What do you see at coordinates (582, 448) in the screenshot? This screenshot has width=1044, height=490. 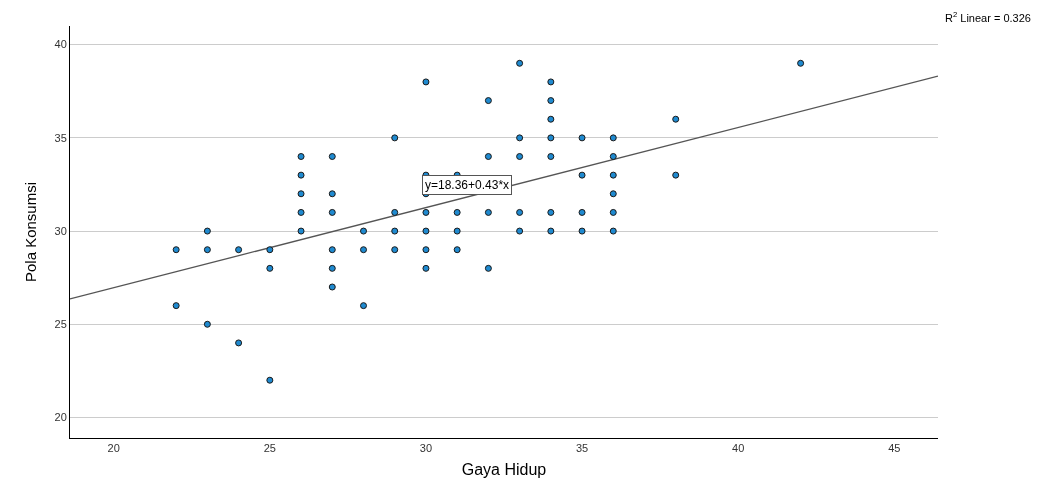 I see `x-tick-label: 35` at bounding box center [582, 448].